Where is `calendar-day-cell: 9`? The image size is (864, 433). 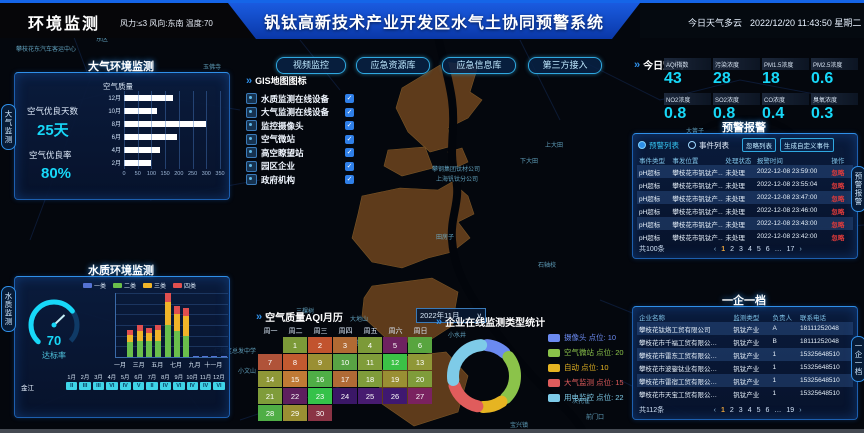
calendar-day-cell: 9 is located at coordinates (320, 362).